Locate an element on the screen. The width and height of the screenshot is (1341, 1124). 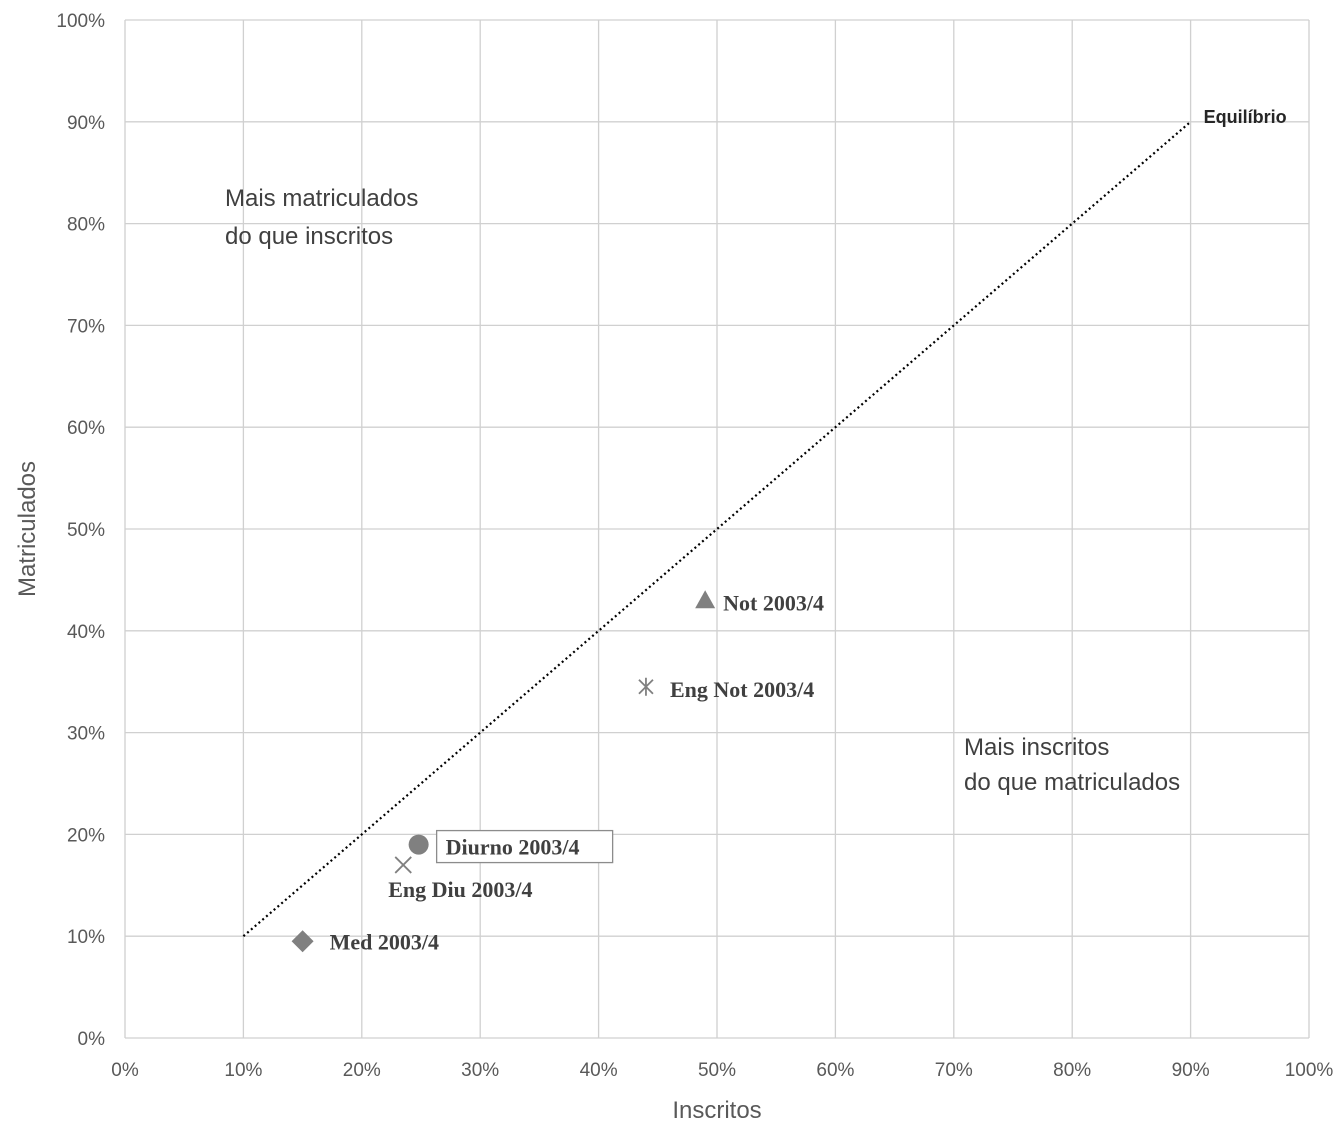
x-tick-label: 100% is located at coordinates (1309, 1070).